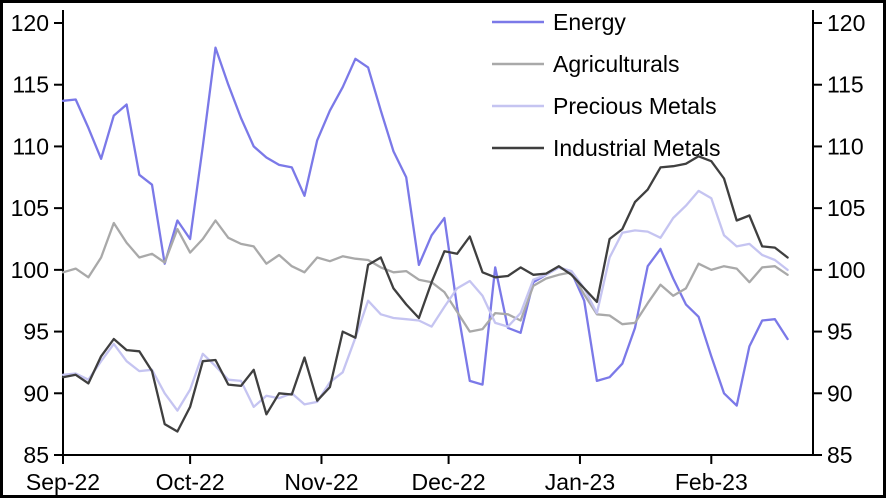  I want to click on y-tick-label-right: 115, so click(845, 85).